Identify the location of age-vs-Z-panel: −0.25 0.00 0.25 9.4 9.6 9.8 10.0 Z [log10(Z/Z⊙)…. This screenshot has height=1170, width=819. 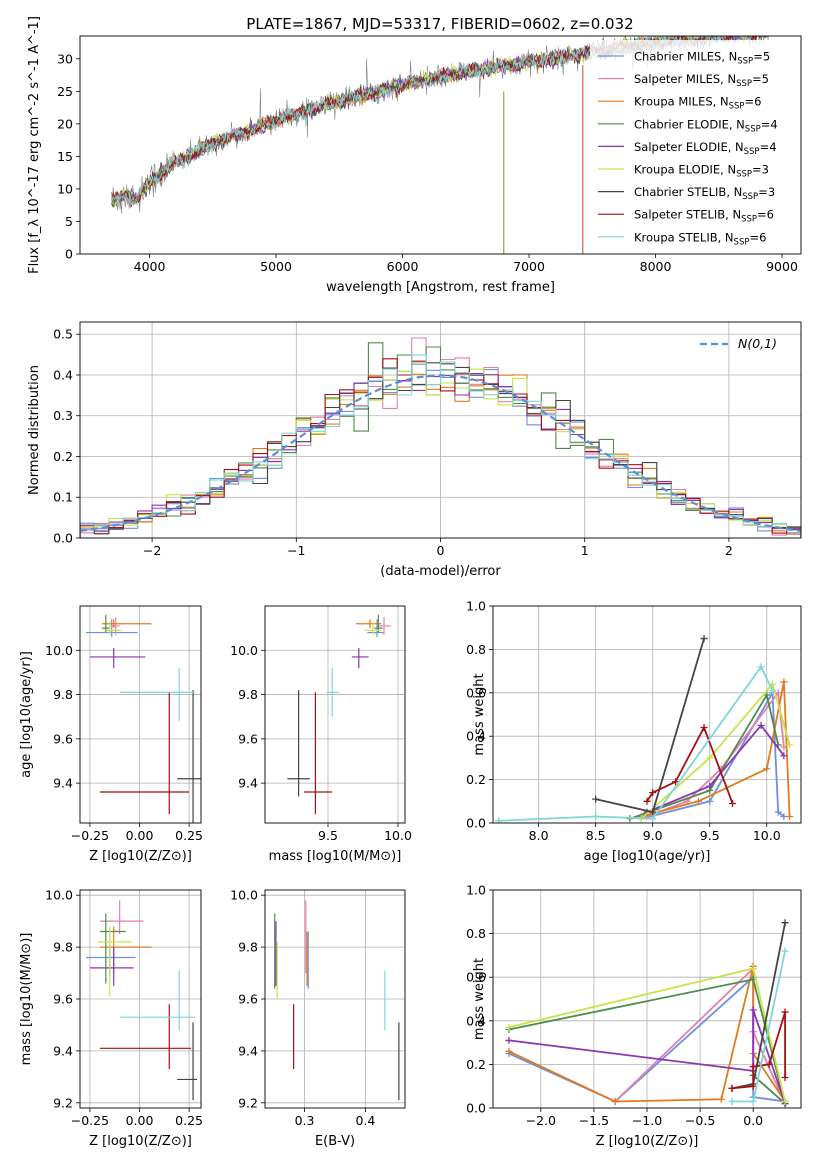
(111, 734).